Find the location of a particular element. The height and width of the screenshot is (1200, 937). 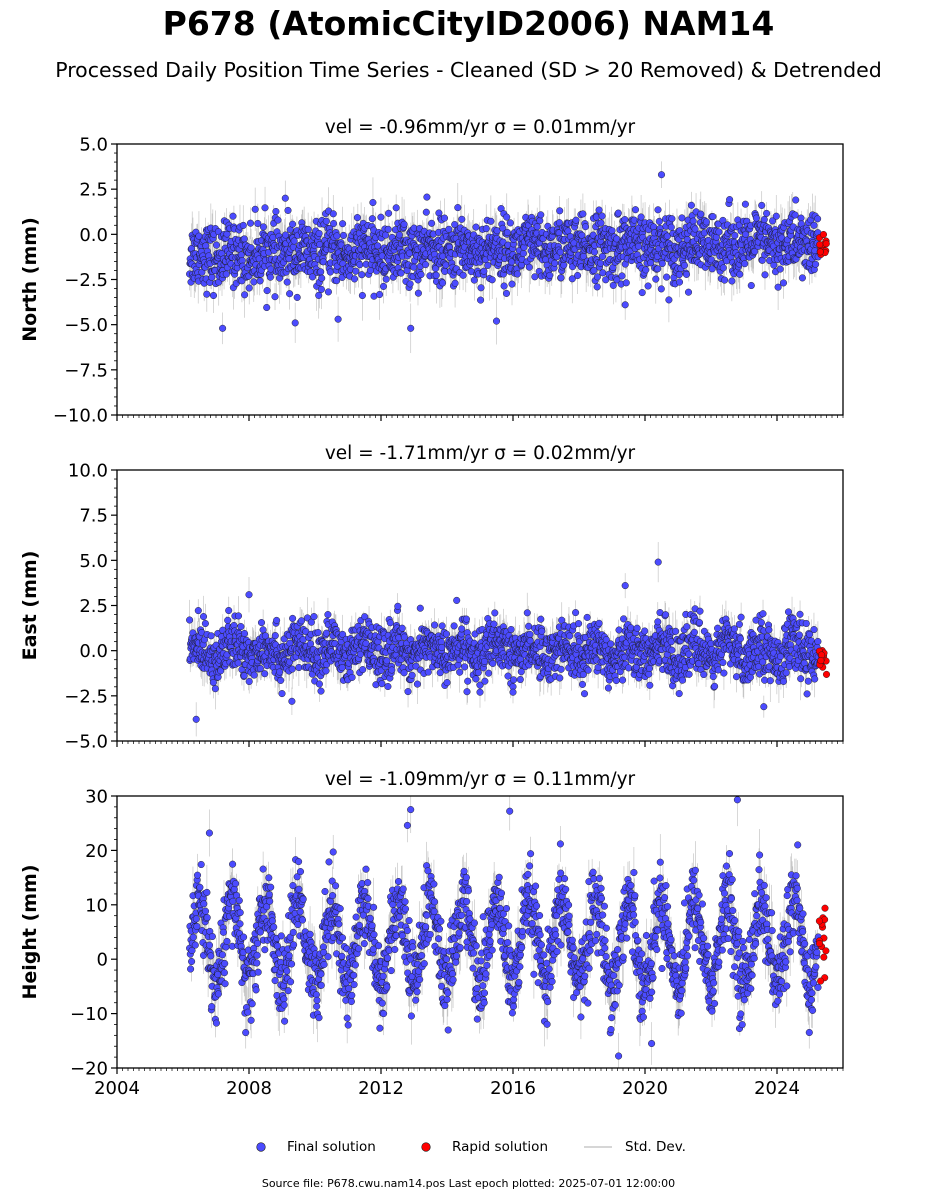

rapid-point is located at coordinates (820, 252).